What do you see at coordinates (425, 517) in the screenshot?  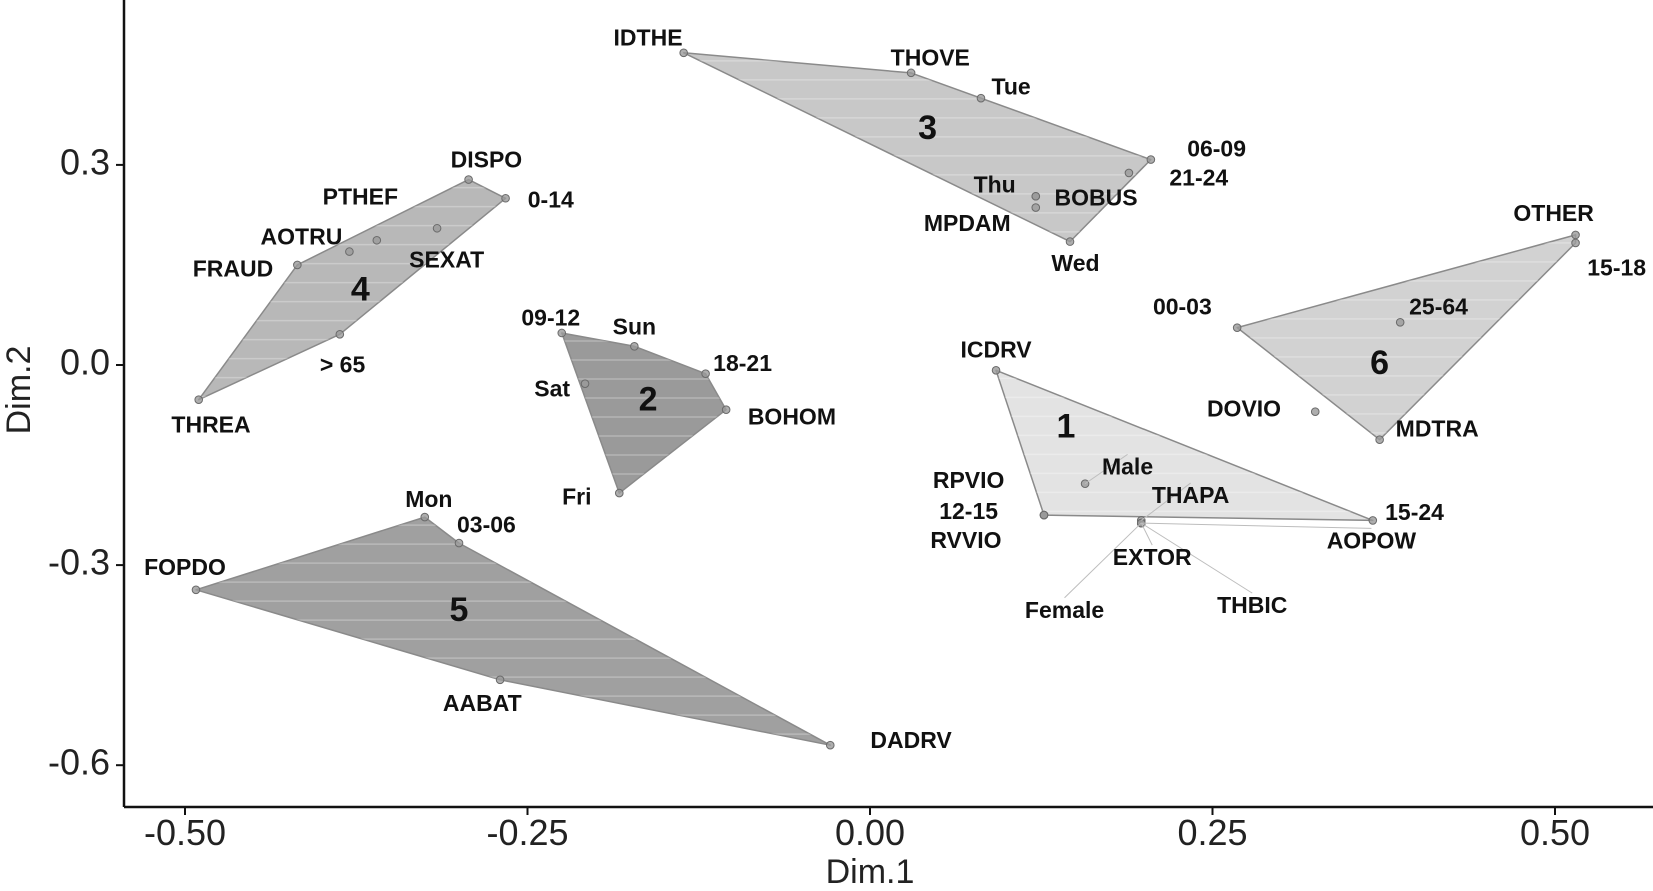 I see `point-mon` at bounding box center [425, 517].